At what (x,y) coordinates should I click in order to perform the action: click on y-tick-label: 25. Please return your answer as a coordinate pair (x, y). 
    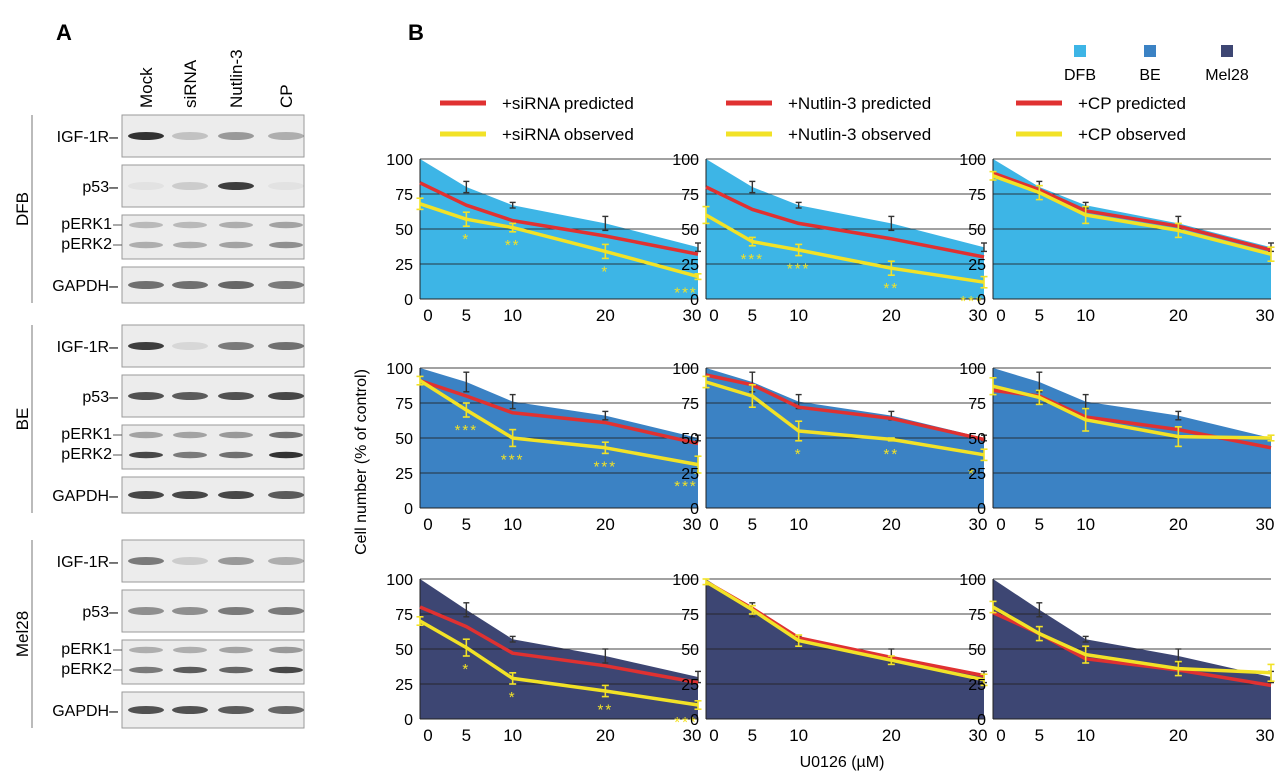
    Looking at the image, I should click on (977, 685).